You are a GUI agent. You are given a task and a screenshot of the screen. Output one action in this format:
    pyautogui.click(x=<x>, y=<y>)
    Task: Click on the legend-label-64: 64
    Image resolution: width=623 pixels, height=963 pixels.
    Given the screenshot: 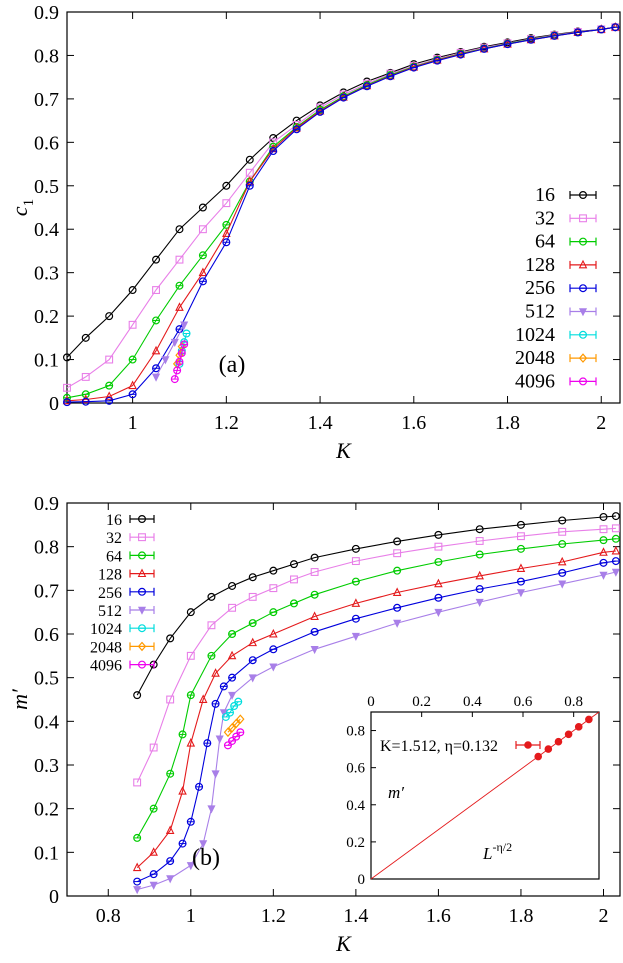 What is the action you would take?
    pyautogui.click(x=545, y=242)
    